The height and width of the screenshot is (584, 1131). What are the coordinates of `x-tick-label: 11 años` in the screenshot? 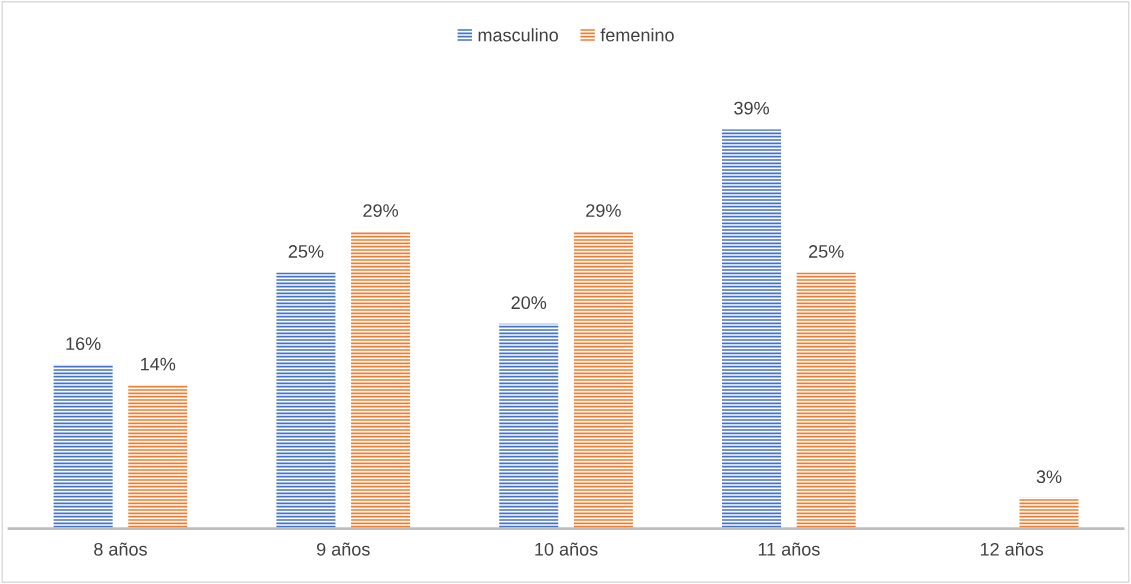 It's located at (789, 549).